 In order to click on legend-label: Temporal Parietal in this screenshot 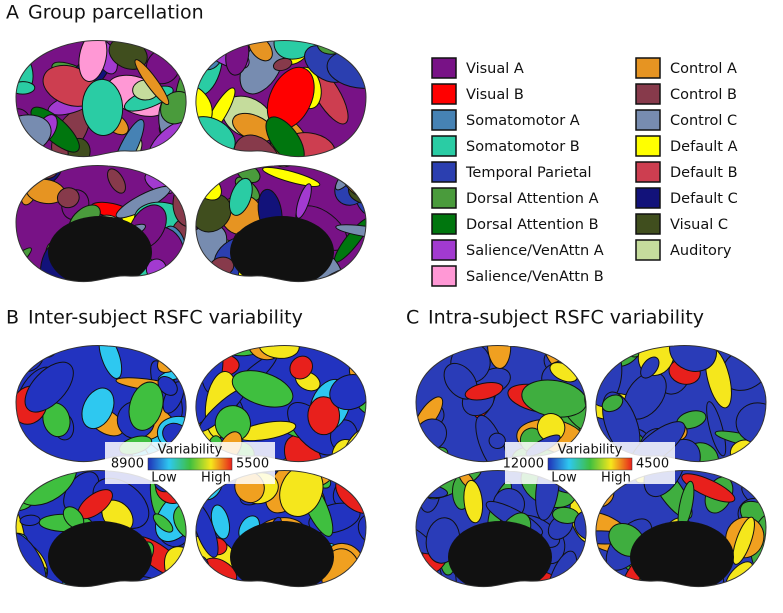, I will do `click(528, 173)`.